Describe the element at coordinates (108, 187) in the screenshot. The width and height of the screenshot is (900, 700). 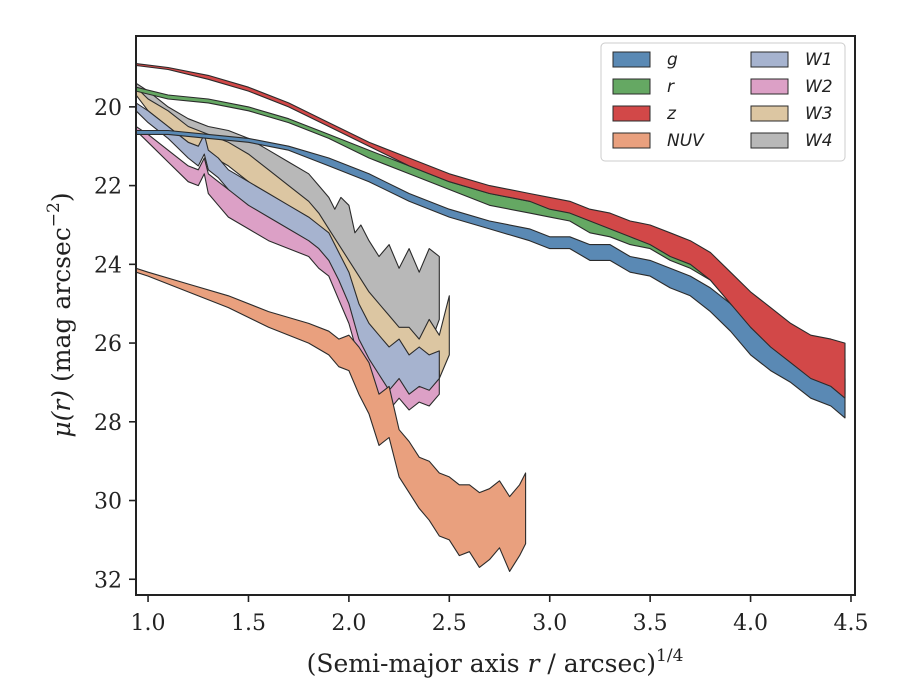
I see `y-tick-label: 22` at that location.